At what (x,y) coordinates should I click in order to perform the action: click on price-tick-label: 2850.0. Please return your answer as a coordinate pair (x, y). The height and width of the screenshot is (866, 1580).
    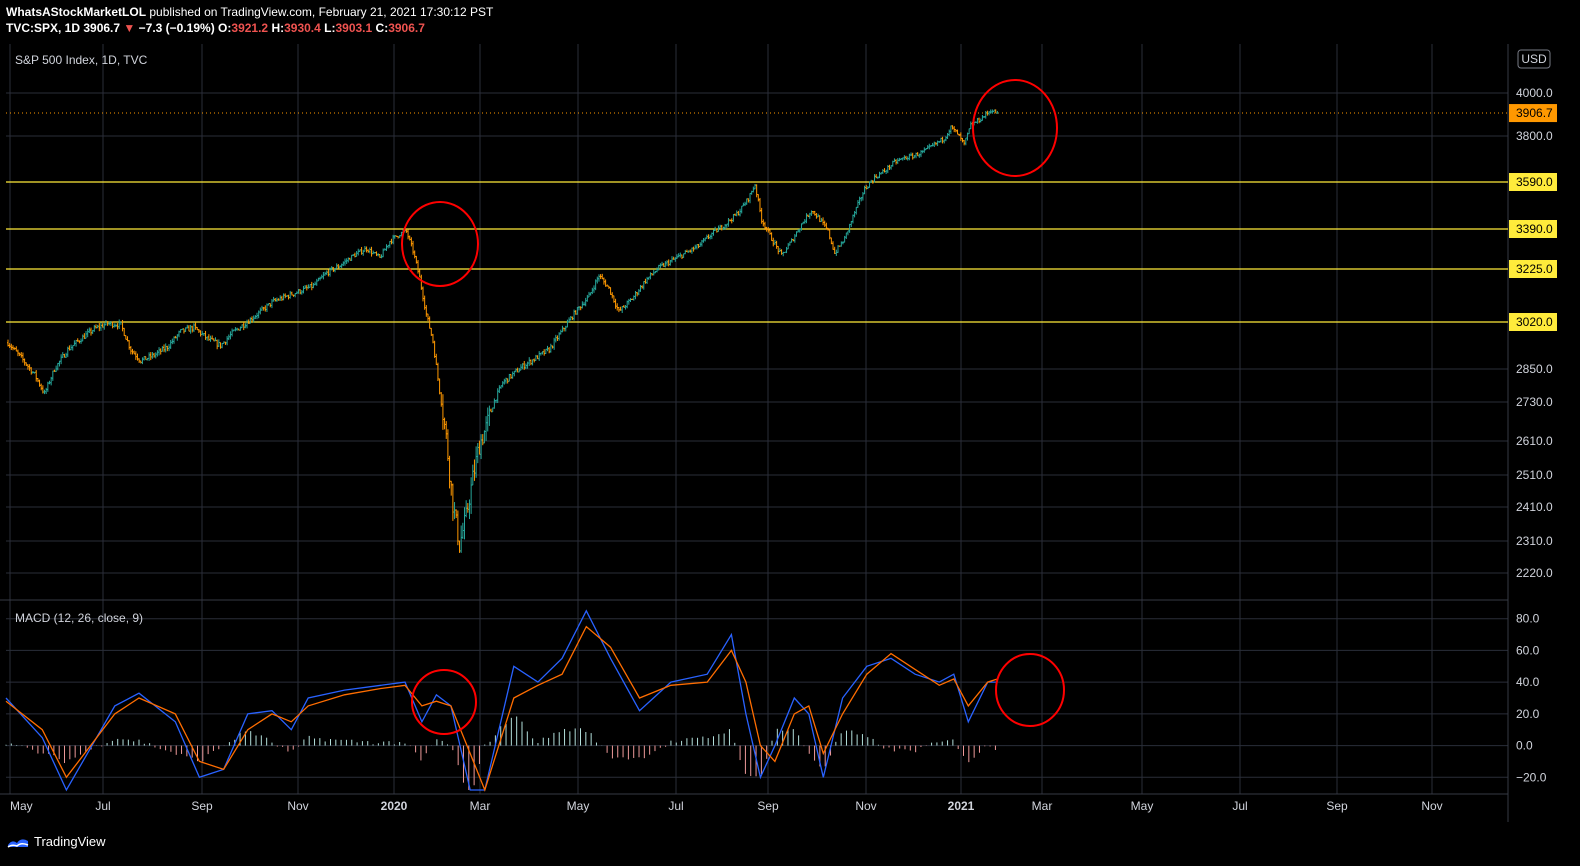
    Looking at the image, I should click on (1534, 369).